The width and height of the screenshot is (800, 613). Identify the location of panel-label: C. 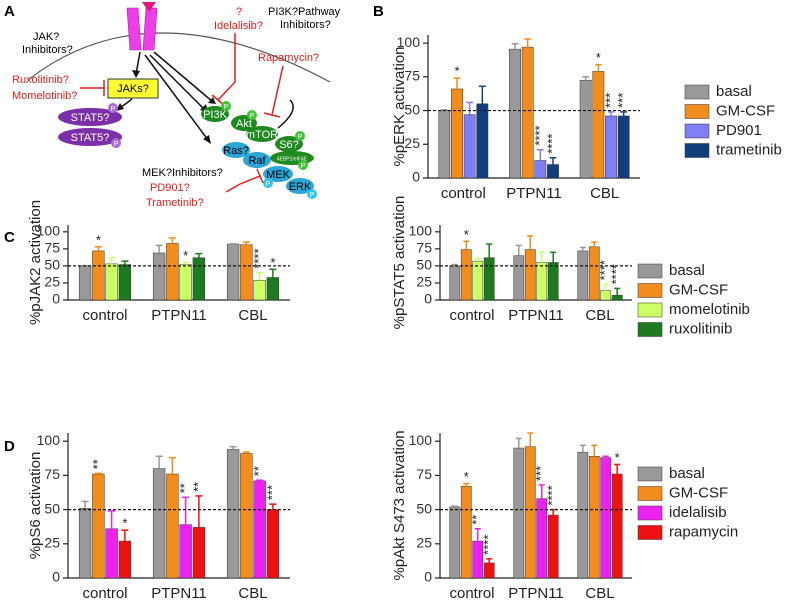
(9, 237).